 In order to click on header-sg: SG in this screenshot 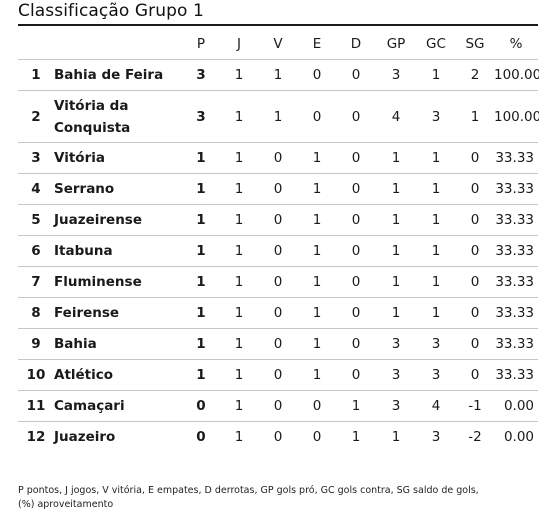, I will do `click(475, 43)`.